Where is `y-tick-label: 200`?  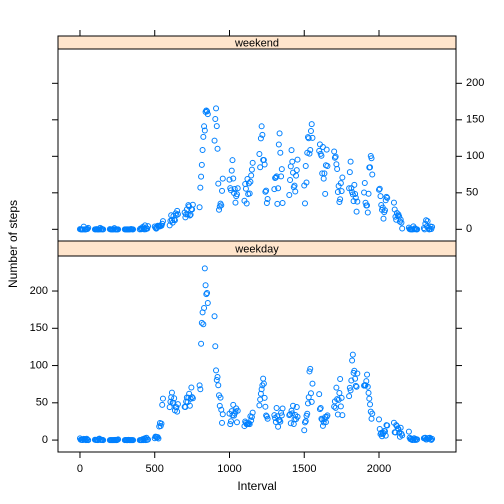
y-tick-label: 200 is located at coordinates (475, 83).